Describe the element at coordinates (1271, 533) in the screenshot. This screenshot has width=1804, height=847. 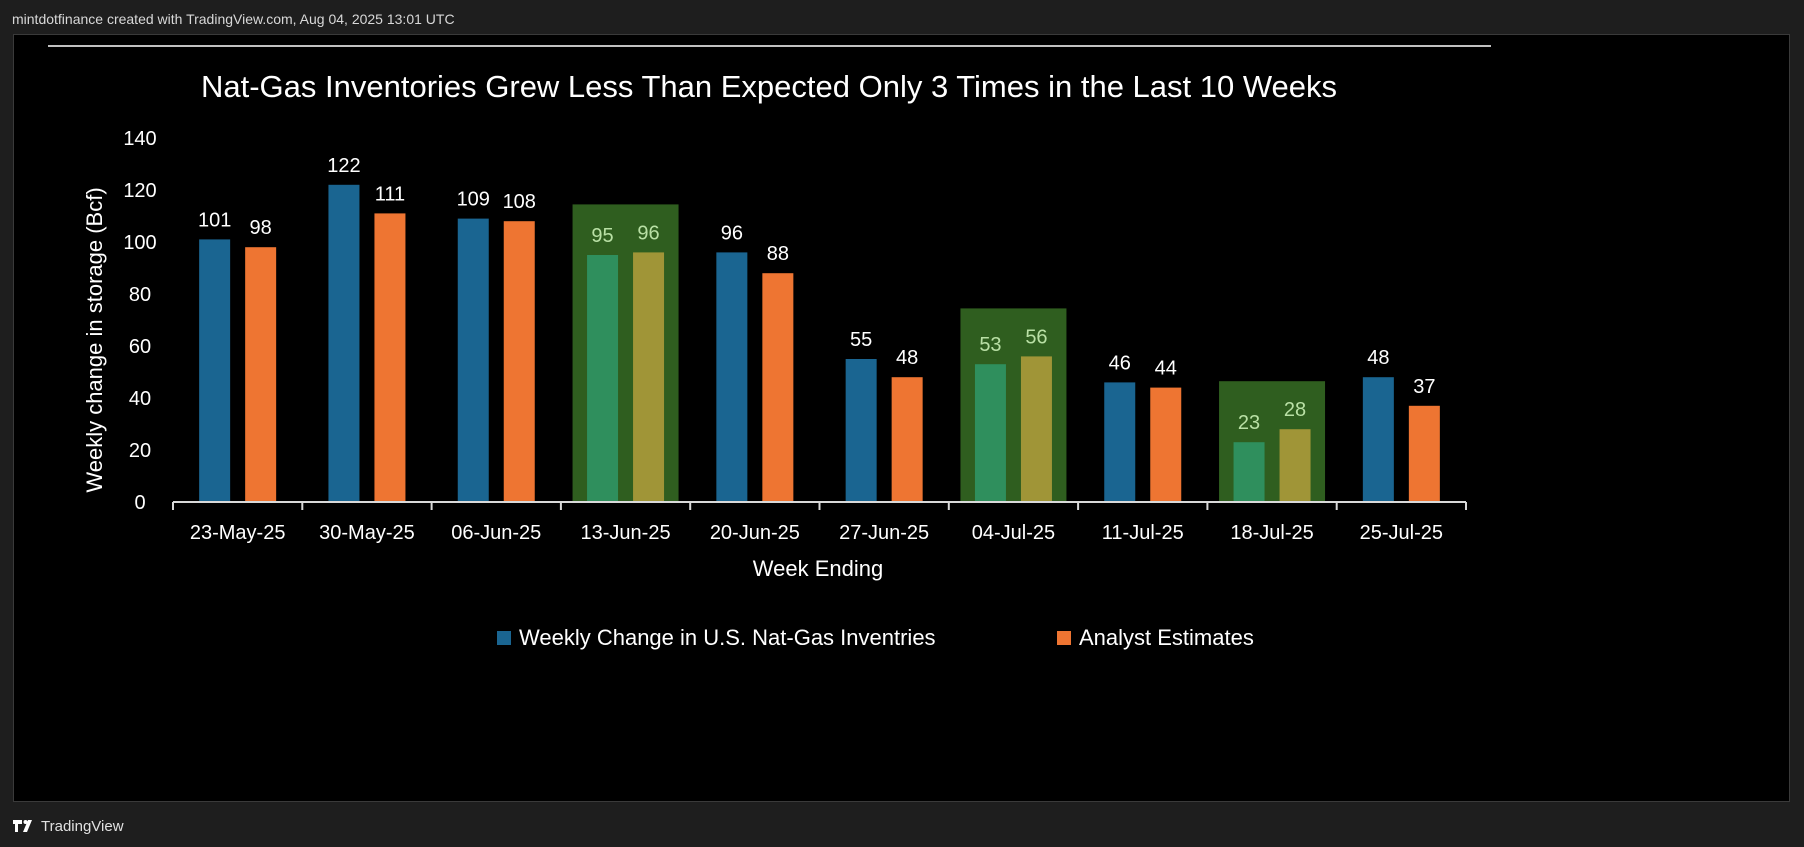
I see `x-tick-label: 18-Jul-25` at that location.